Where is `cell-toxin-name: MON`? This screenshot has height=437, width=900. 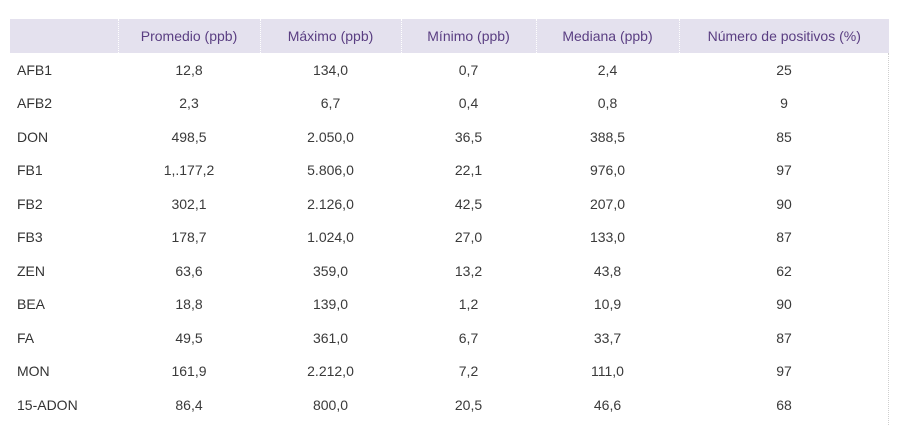
cell-toxin-name: MON is located at coordinates (33, 371).